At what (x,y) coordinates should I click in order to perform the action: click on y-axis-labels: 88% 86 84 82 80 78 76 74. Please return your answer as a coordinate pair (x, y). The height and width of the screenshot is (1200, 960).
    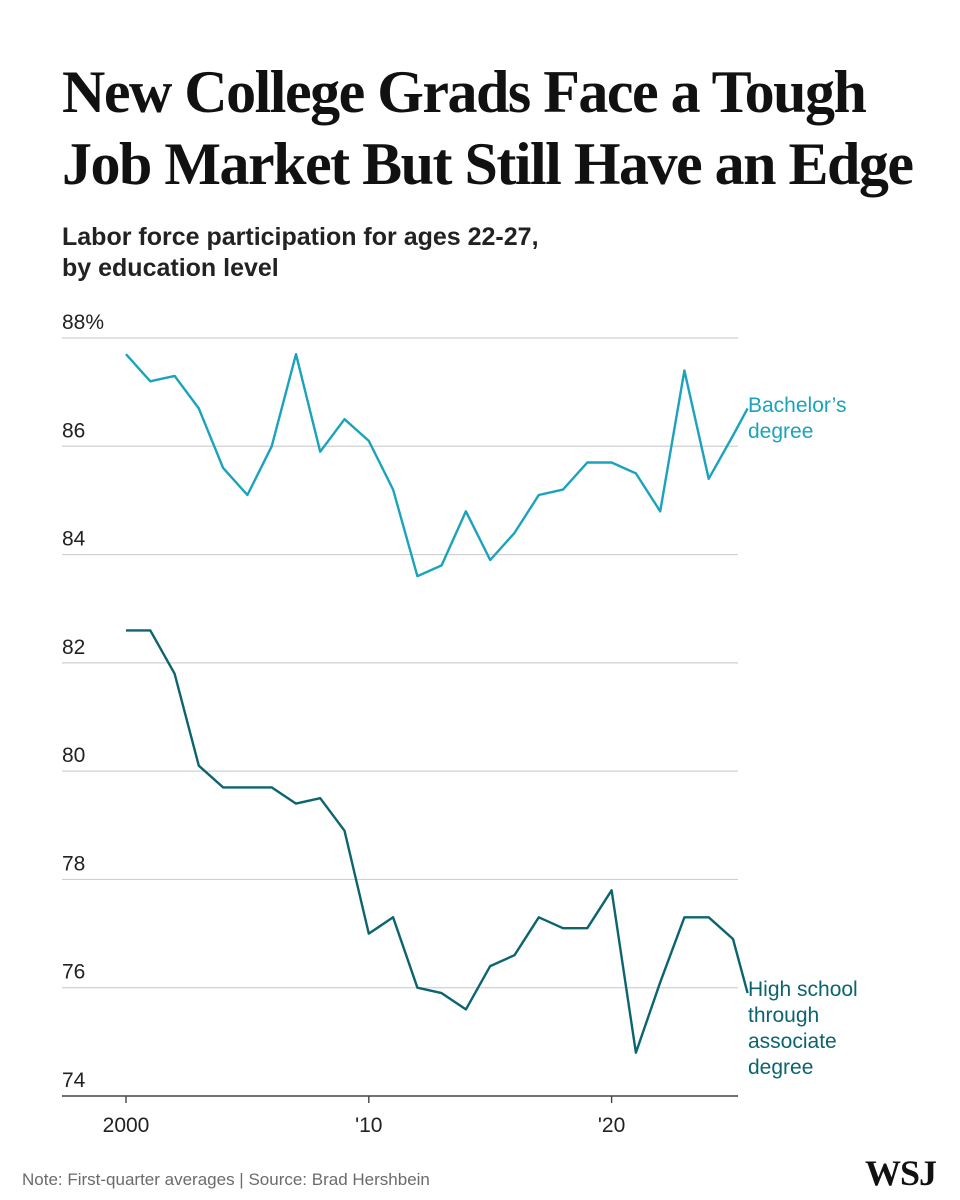
    Looking at the image, I should click on (83, 701).